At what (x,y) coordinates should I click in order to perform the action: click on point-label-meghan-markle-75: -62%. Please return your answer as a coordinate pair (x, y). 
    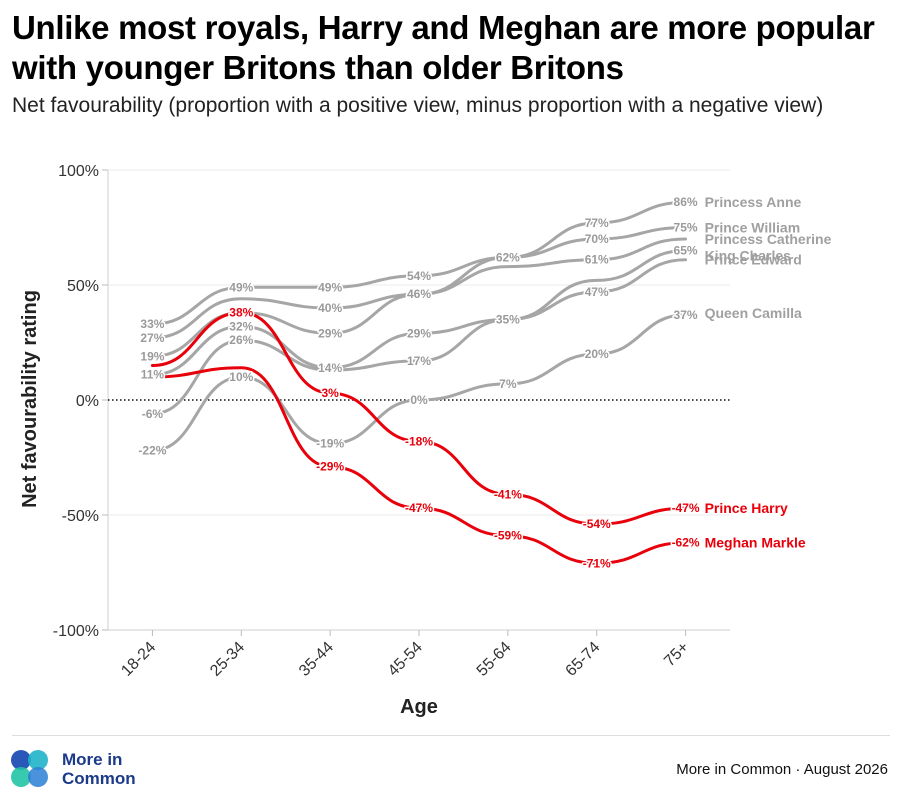
    Looking at the image, I should click on (686, 543).